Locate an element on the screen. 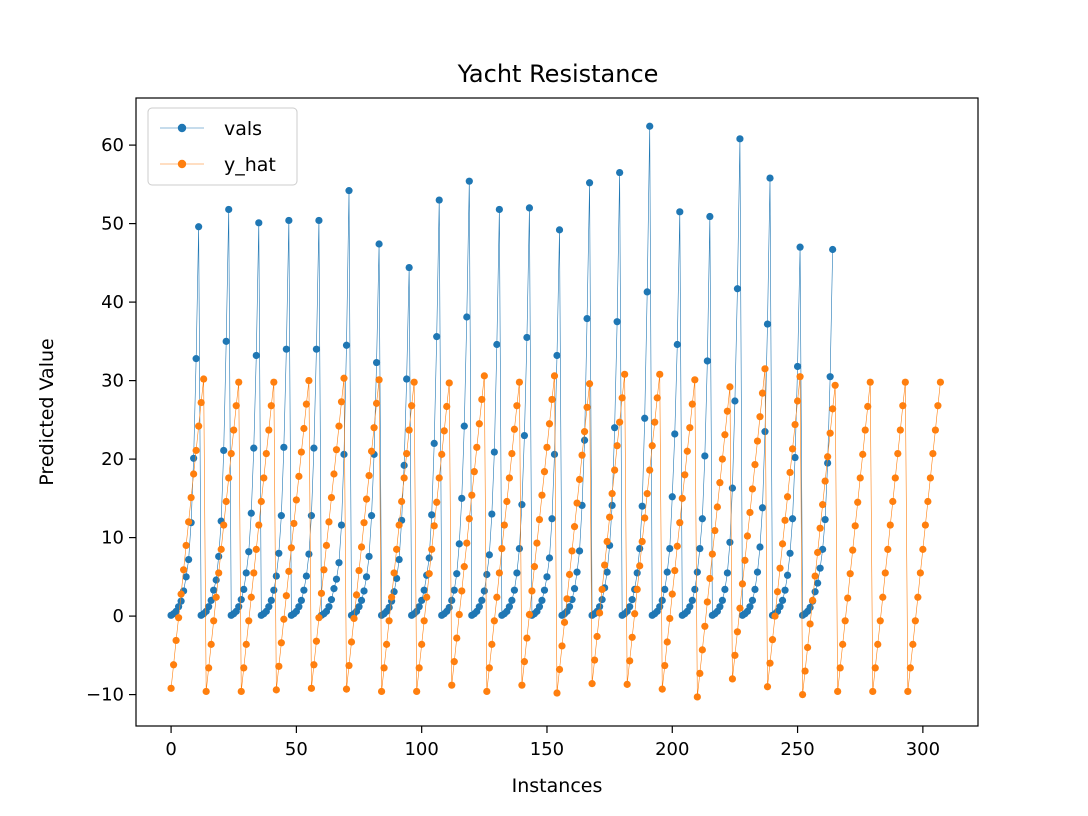 The image size is (1088, 816). x-tick-label: 200 is located at coordinates (672, 749).